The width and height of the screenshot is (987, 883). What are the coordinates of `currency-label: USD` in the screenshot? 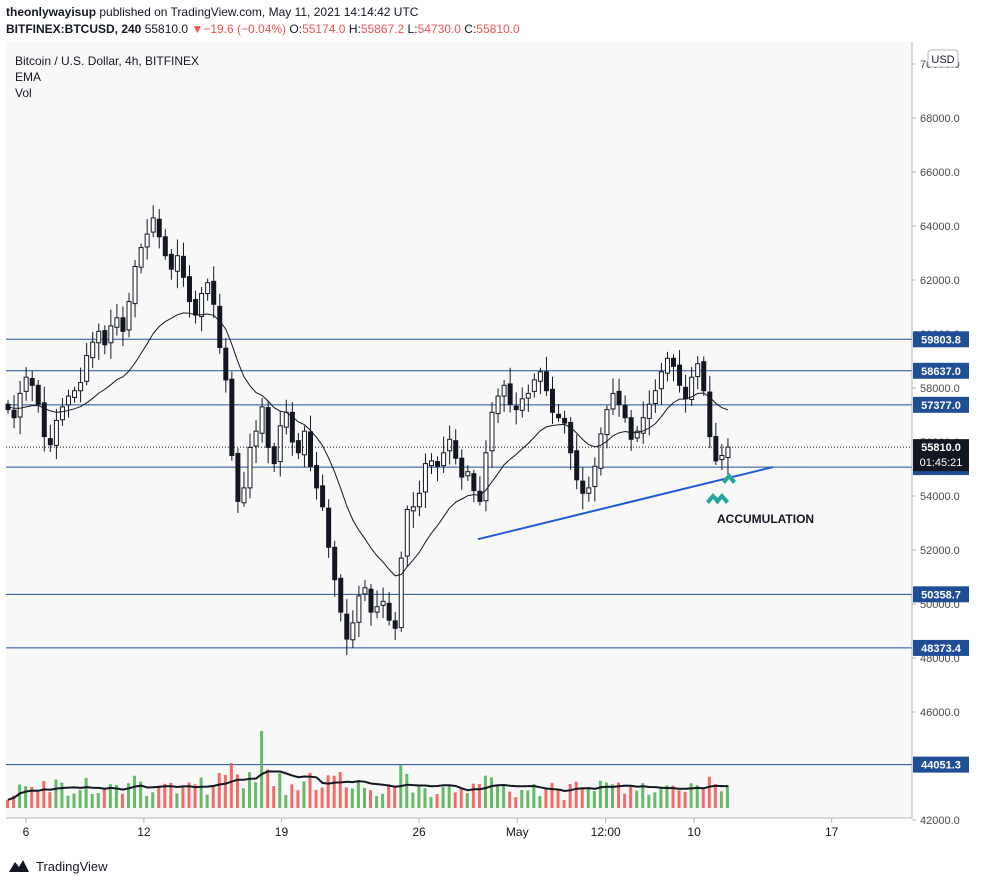 It's located at (942, 60).